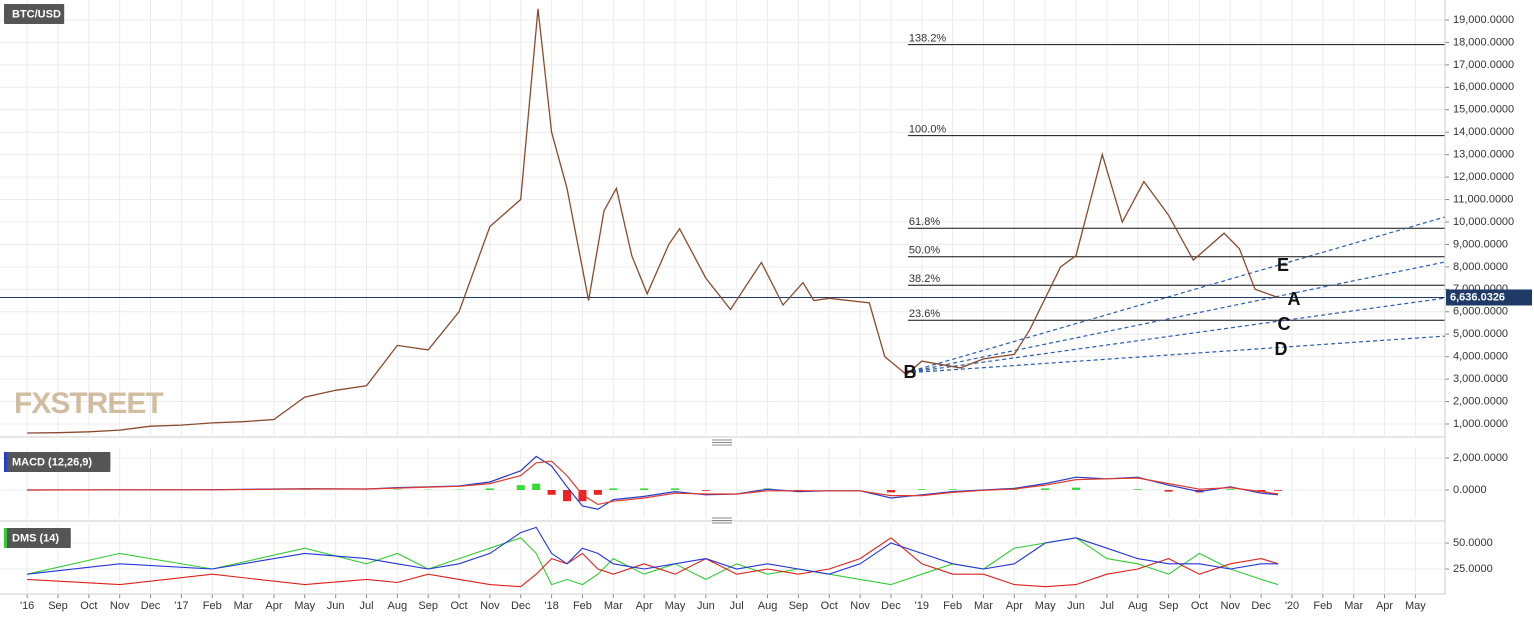  I want to click on y-tick-label: 6,000.0000, so click(1480, 312).